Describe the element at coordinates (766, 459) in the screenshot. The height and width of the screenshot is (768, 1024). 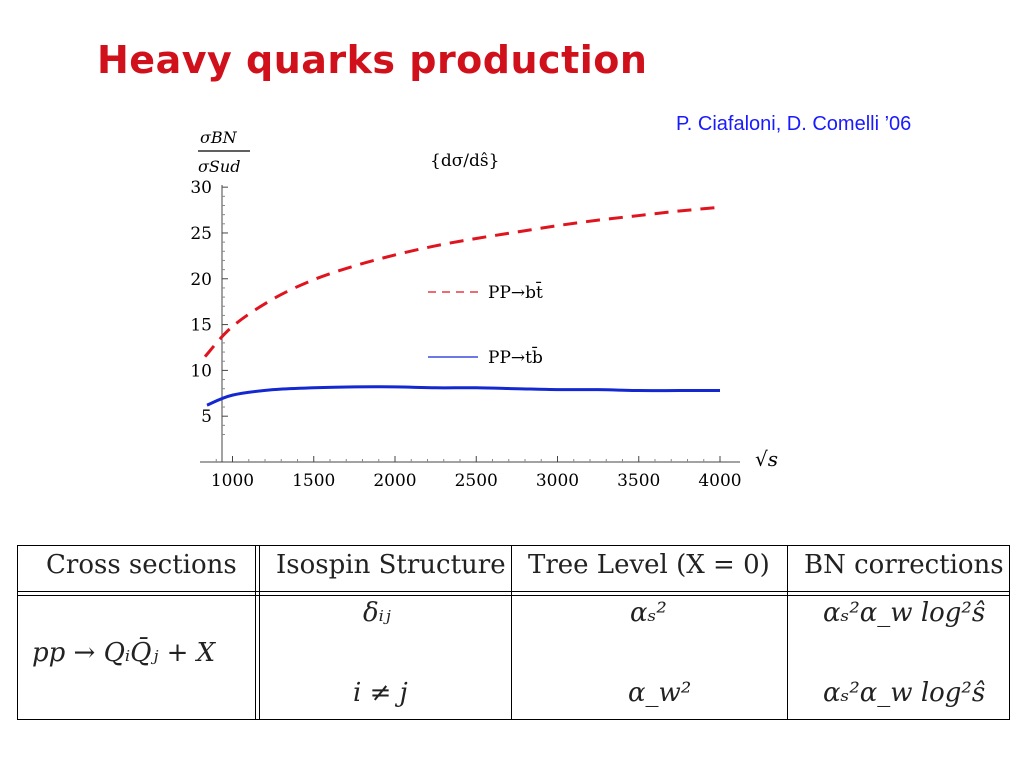
I see `xlabel: √s` at that location.